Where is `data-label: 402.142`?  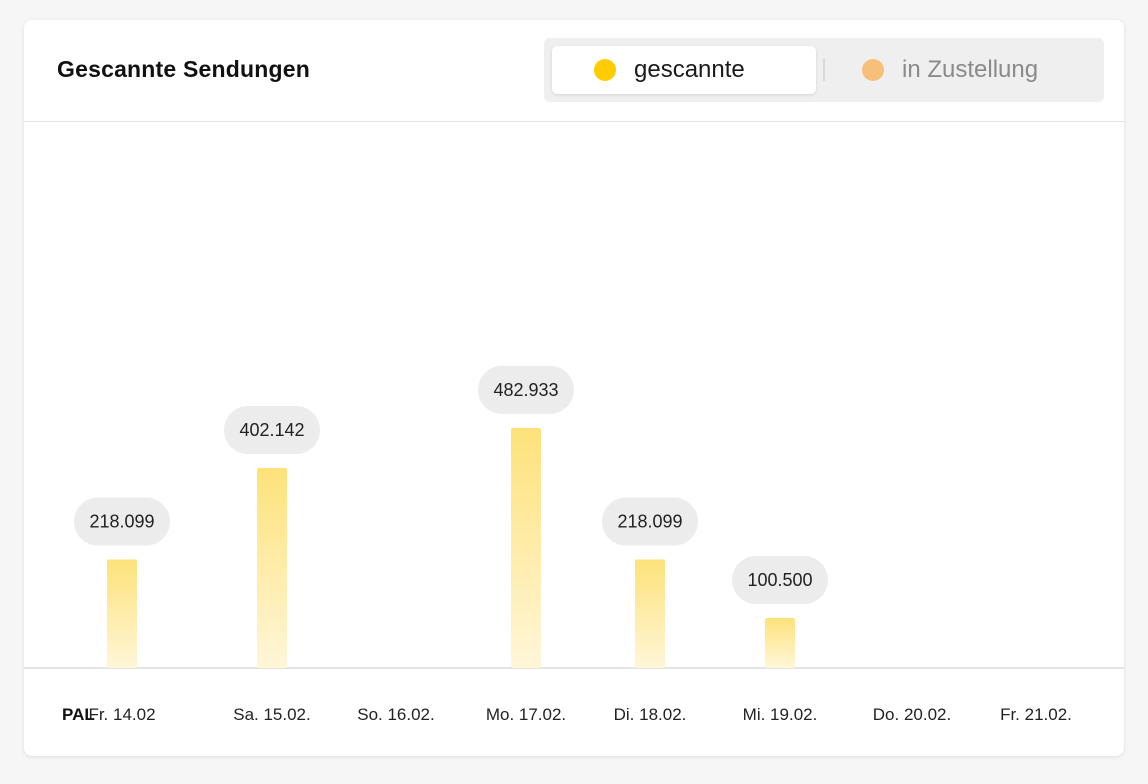 data-label: 402.142 is located at coordinates (271, 430).